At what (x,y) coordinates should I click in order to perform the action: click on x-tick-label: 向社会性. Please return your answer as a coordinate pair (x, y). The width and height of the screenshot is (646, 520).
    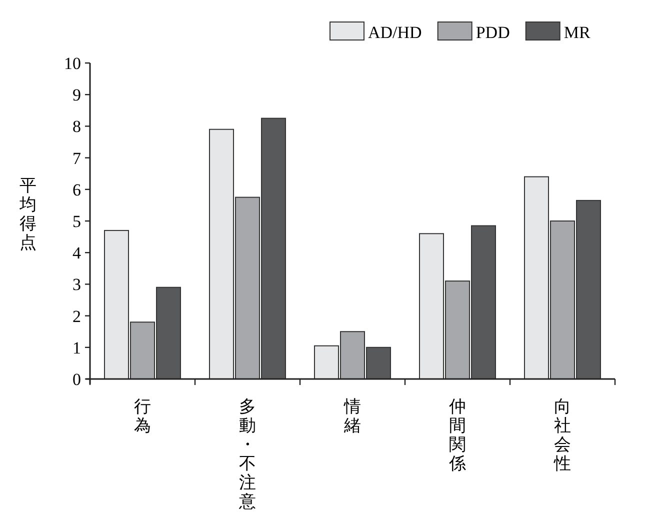
    Looking at the image, I should click on (562, 435).